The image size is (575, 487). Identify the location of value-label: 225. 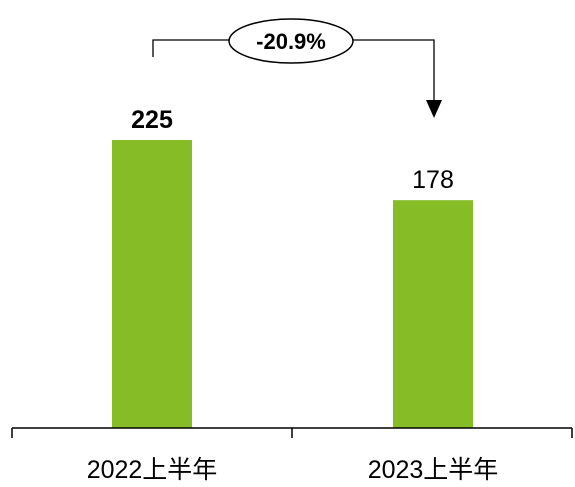
(152, 120).